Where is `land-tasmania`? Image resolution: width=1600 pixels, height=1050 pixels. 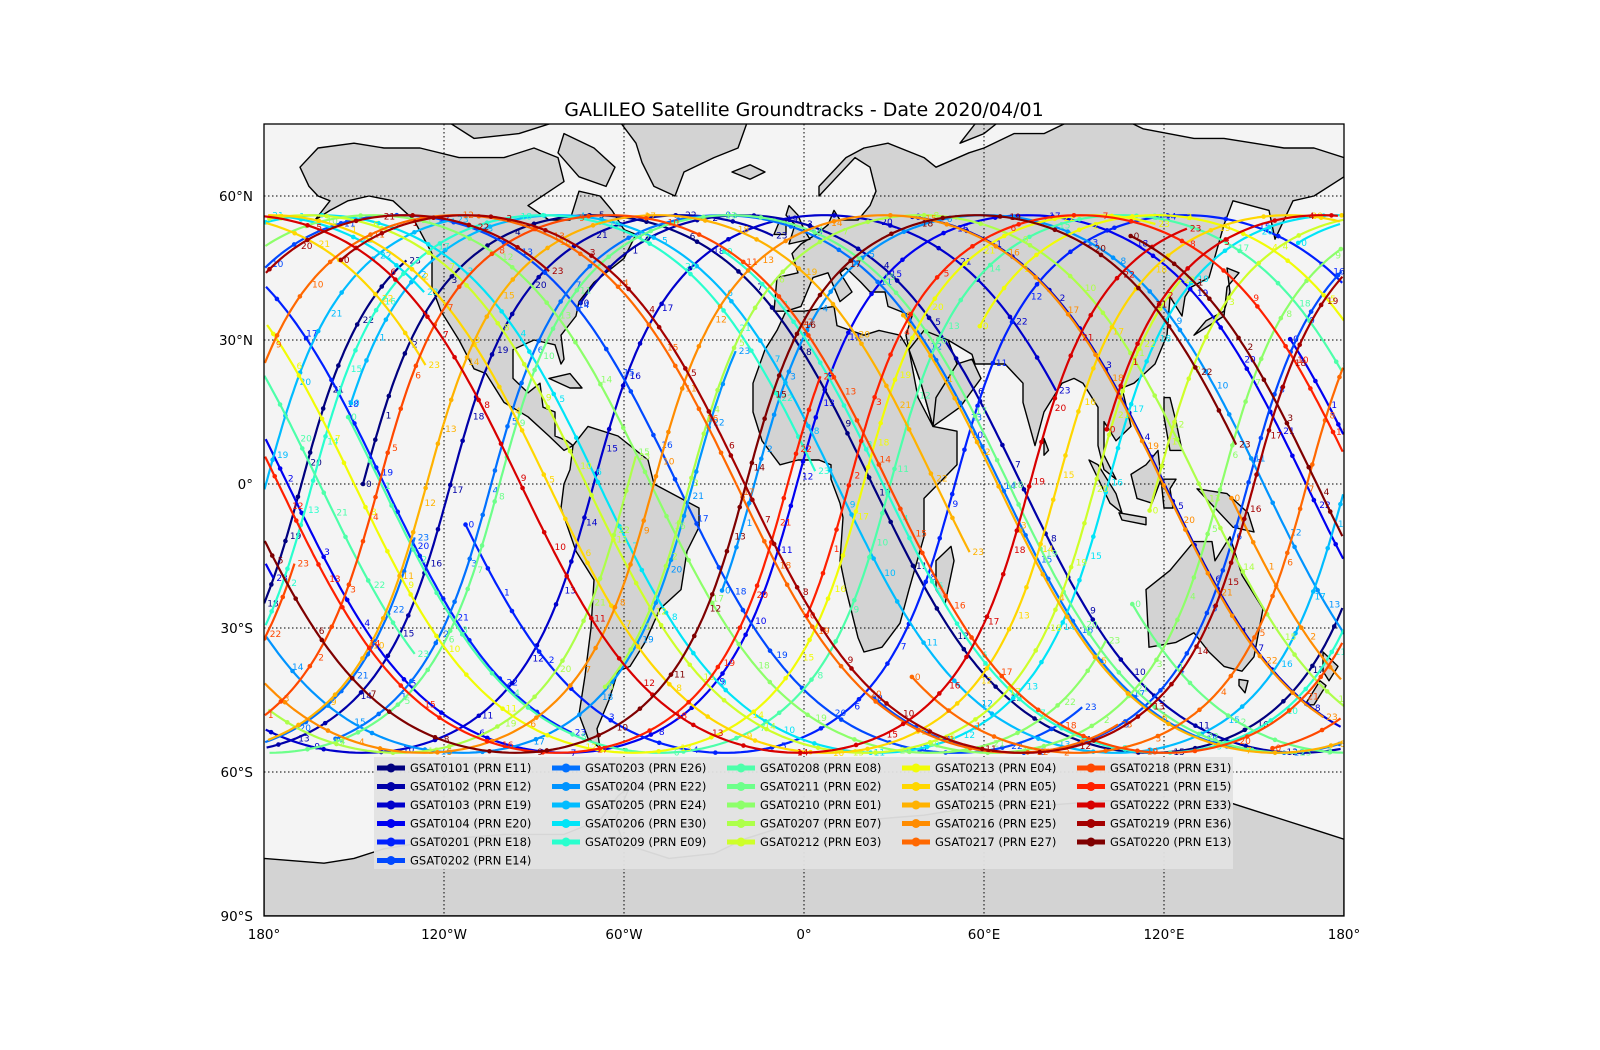
land-tasmania is located at coordinates (1243, 686).